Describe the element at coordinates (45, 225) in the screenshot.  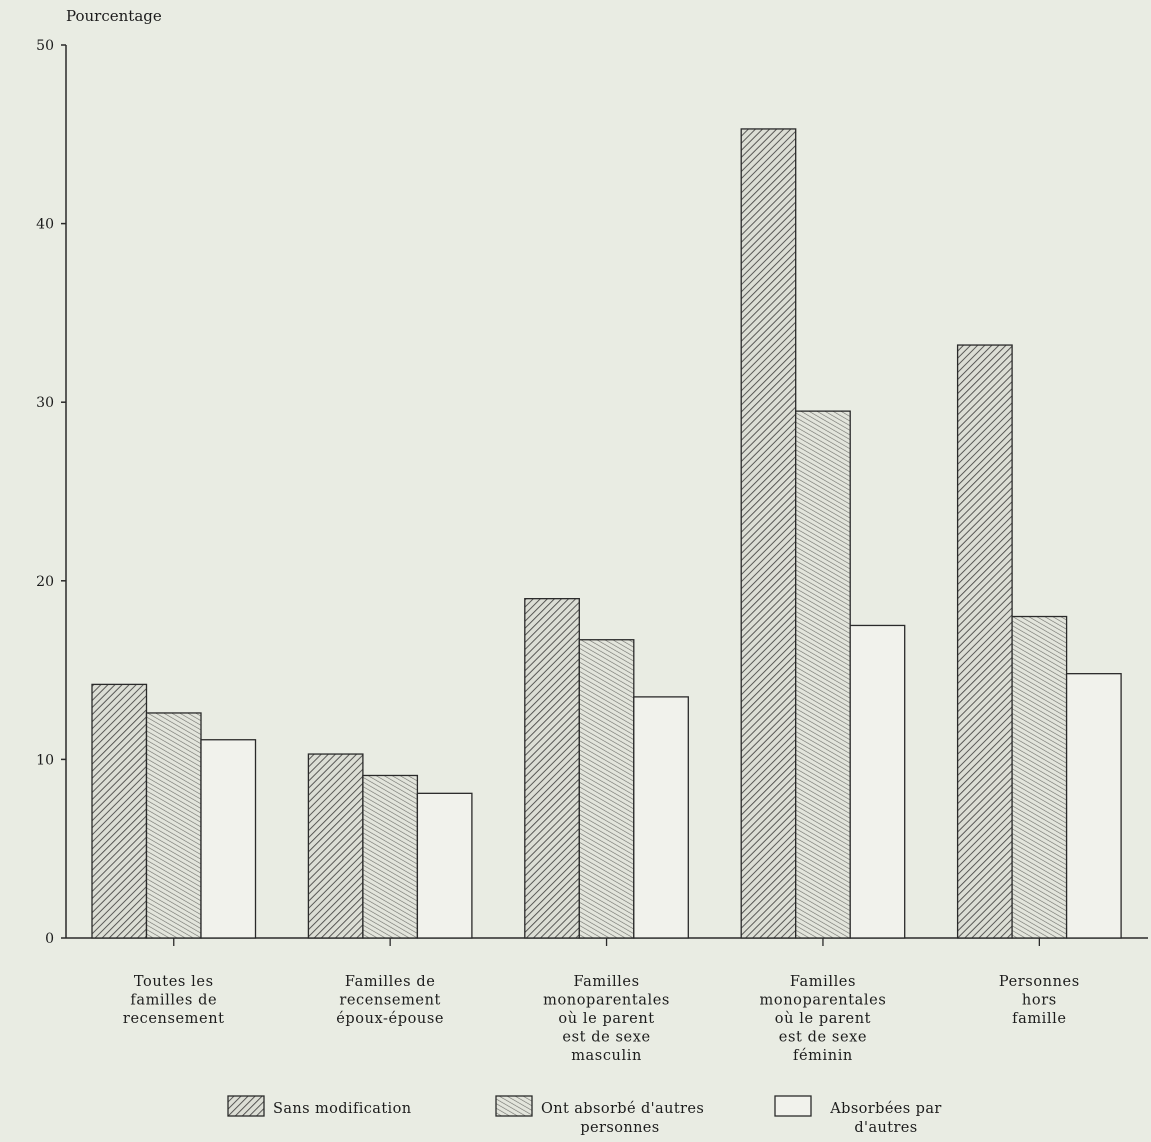
I see `y-tick-label: 40` at that location.